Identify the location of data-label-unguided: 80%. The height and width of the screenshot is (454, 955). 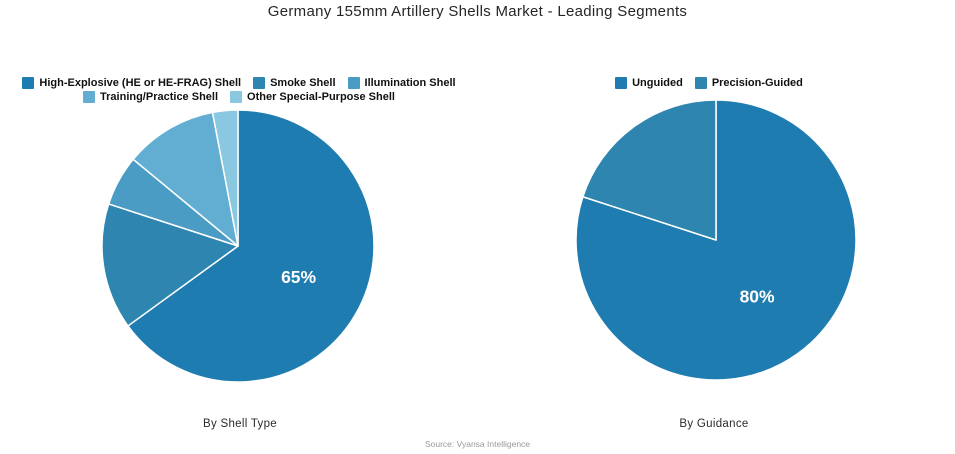
(757, 297).